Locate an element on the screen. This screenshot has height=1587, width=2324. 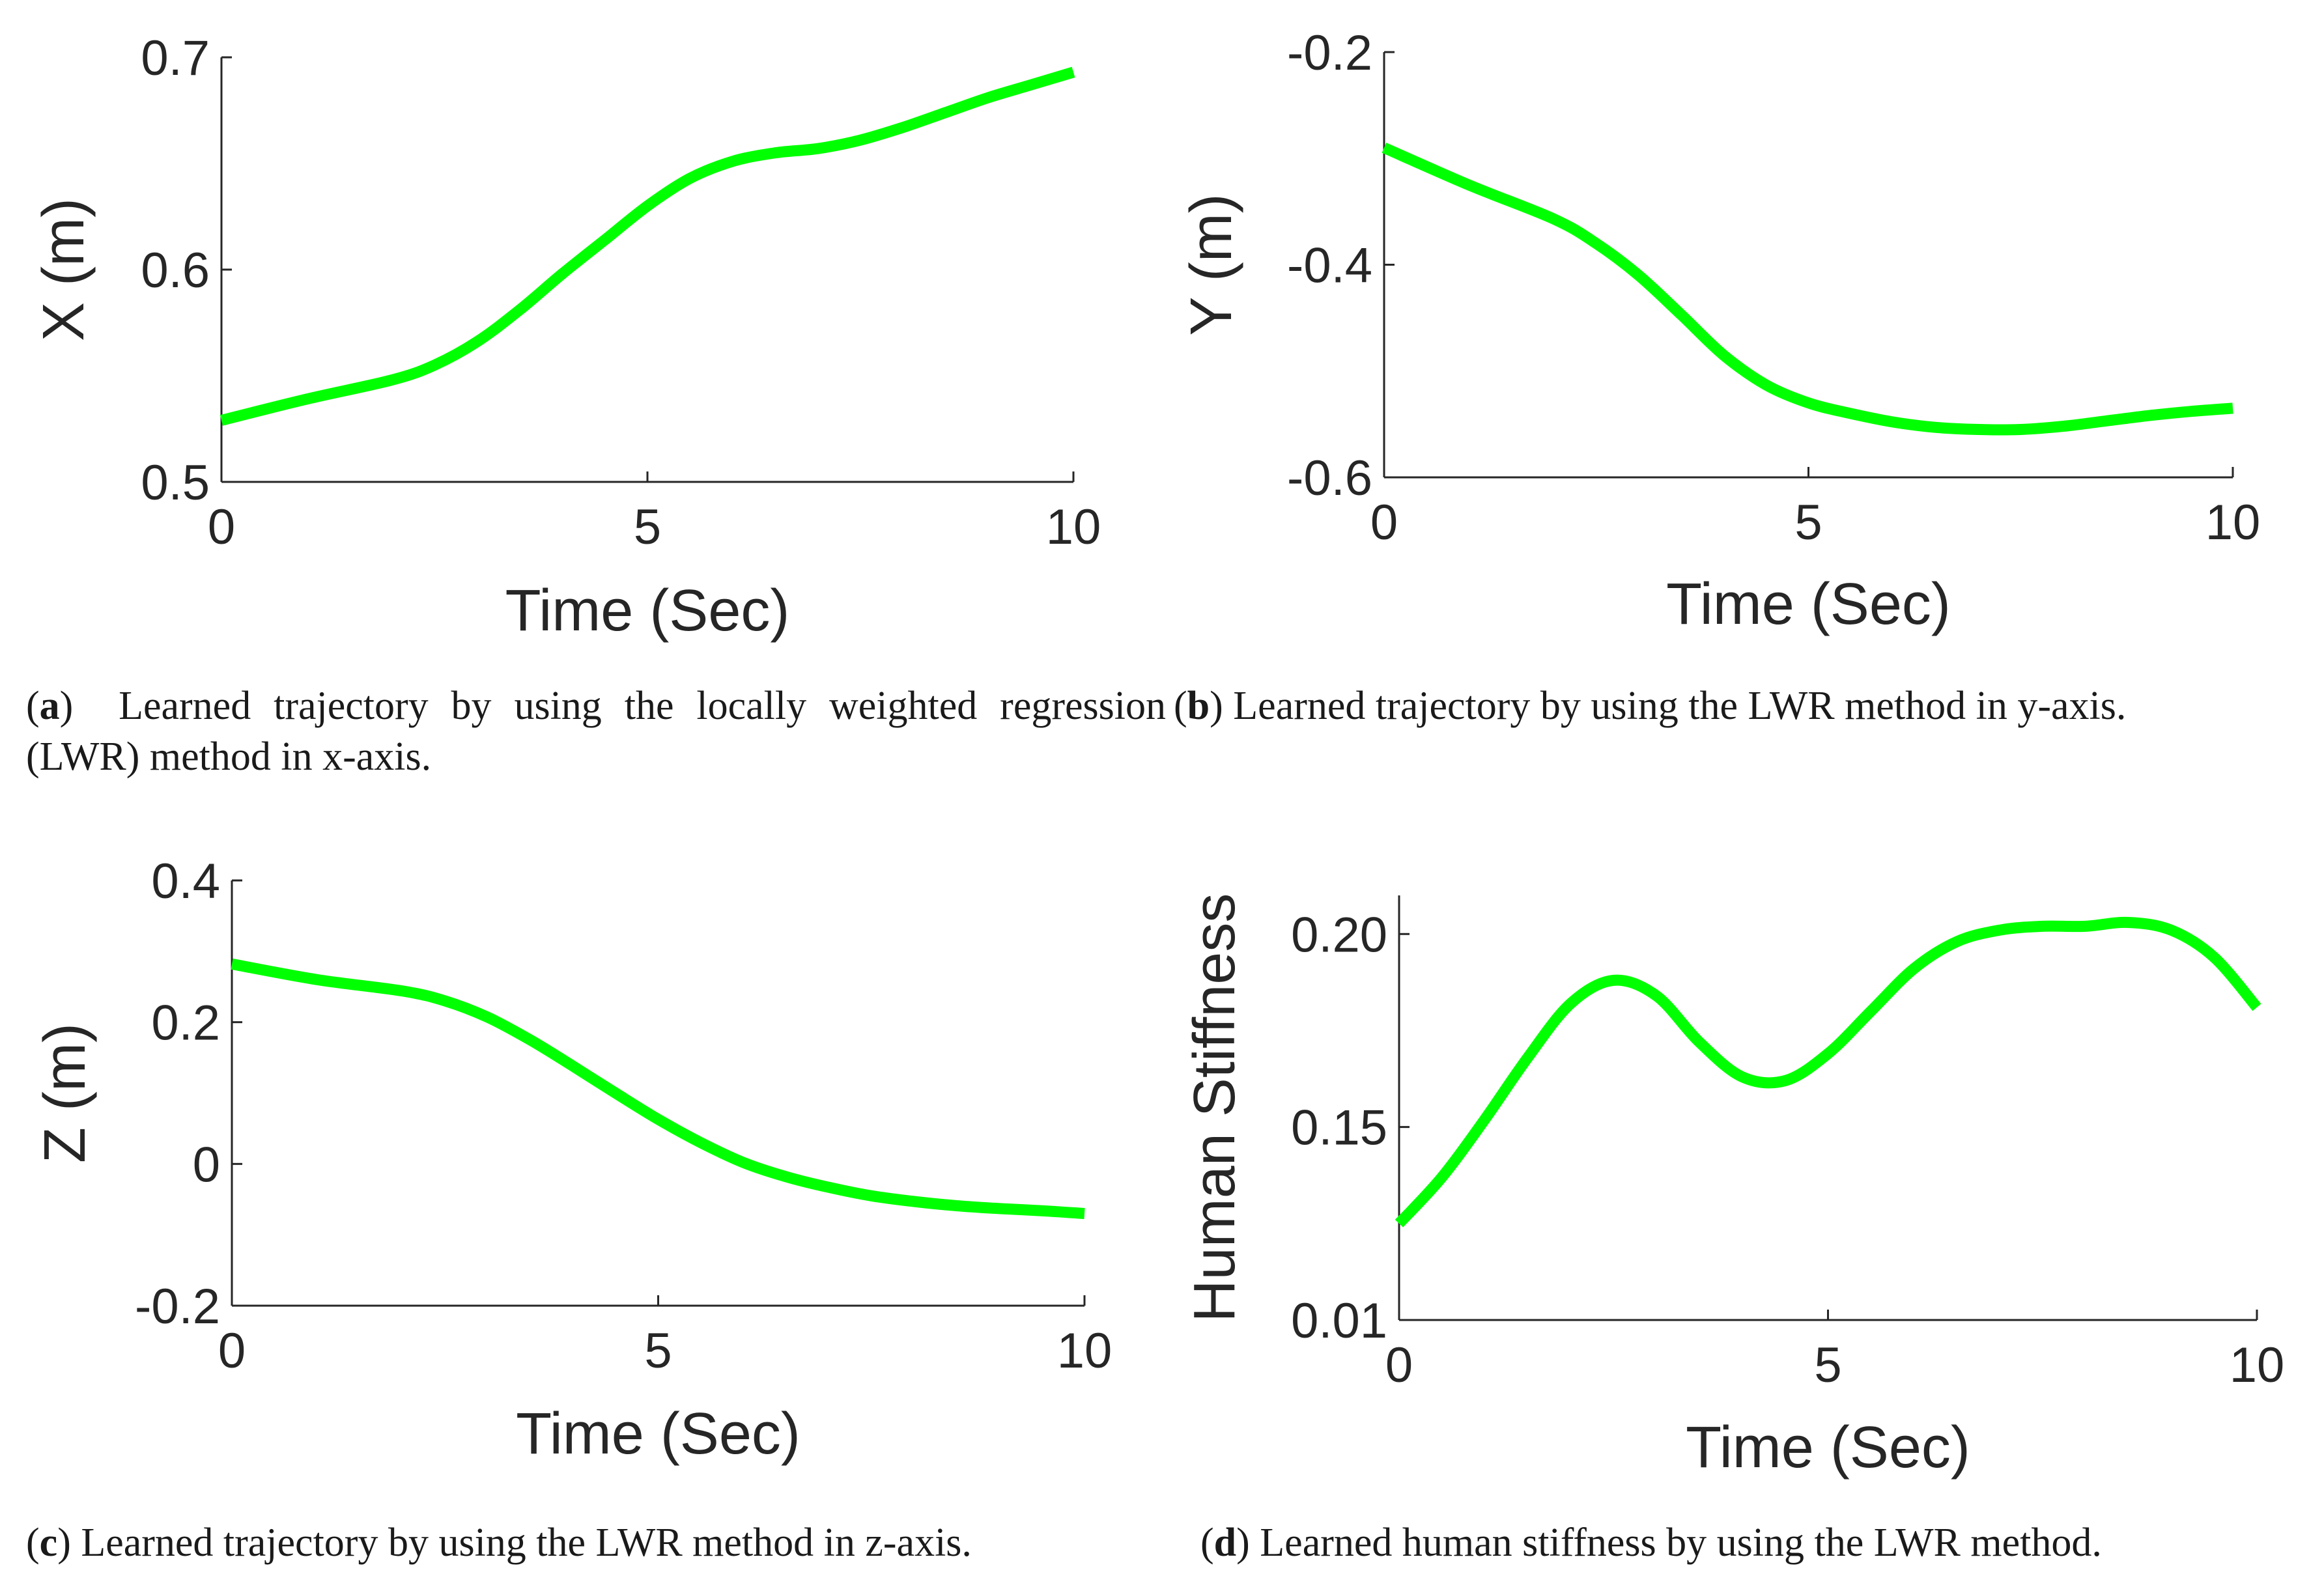
y-tick-label-d: 0.20 is located at coordinates (1339, 935).